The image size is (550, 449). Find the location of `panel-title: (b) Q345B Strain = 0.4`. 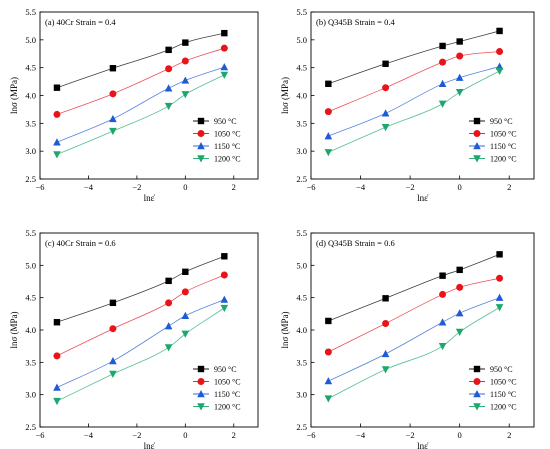

panel-title: (b) Q345B Strain = 0.4 is located at coordinates (355, 22).